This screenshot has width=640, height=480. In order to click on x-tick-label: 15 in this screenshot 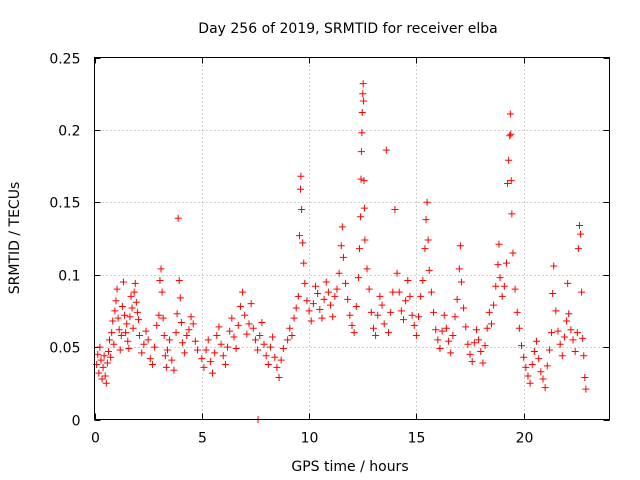, I will do `click(417, 439)`.